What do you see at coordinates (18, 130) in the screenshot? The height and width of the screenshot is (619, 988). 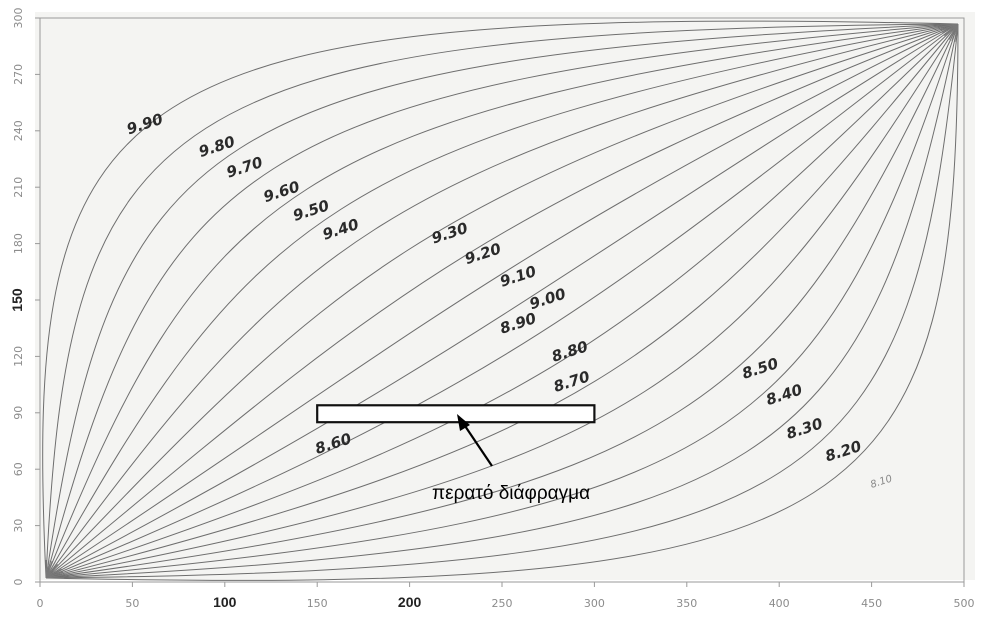 I see `y-tick-label: 240` at bounding box center [18, 130].